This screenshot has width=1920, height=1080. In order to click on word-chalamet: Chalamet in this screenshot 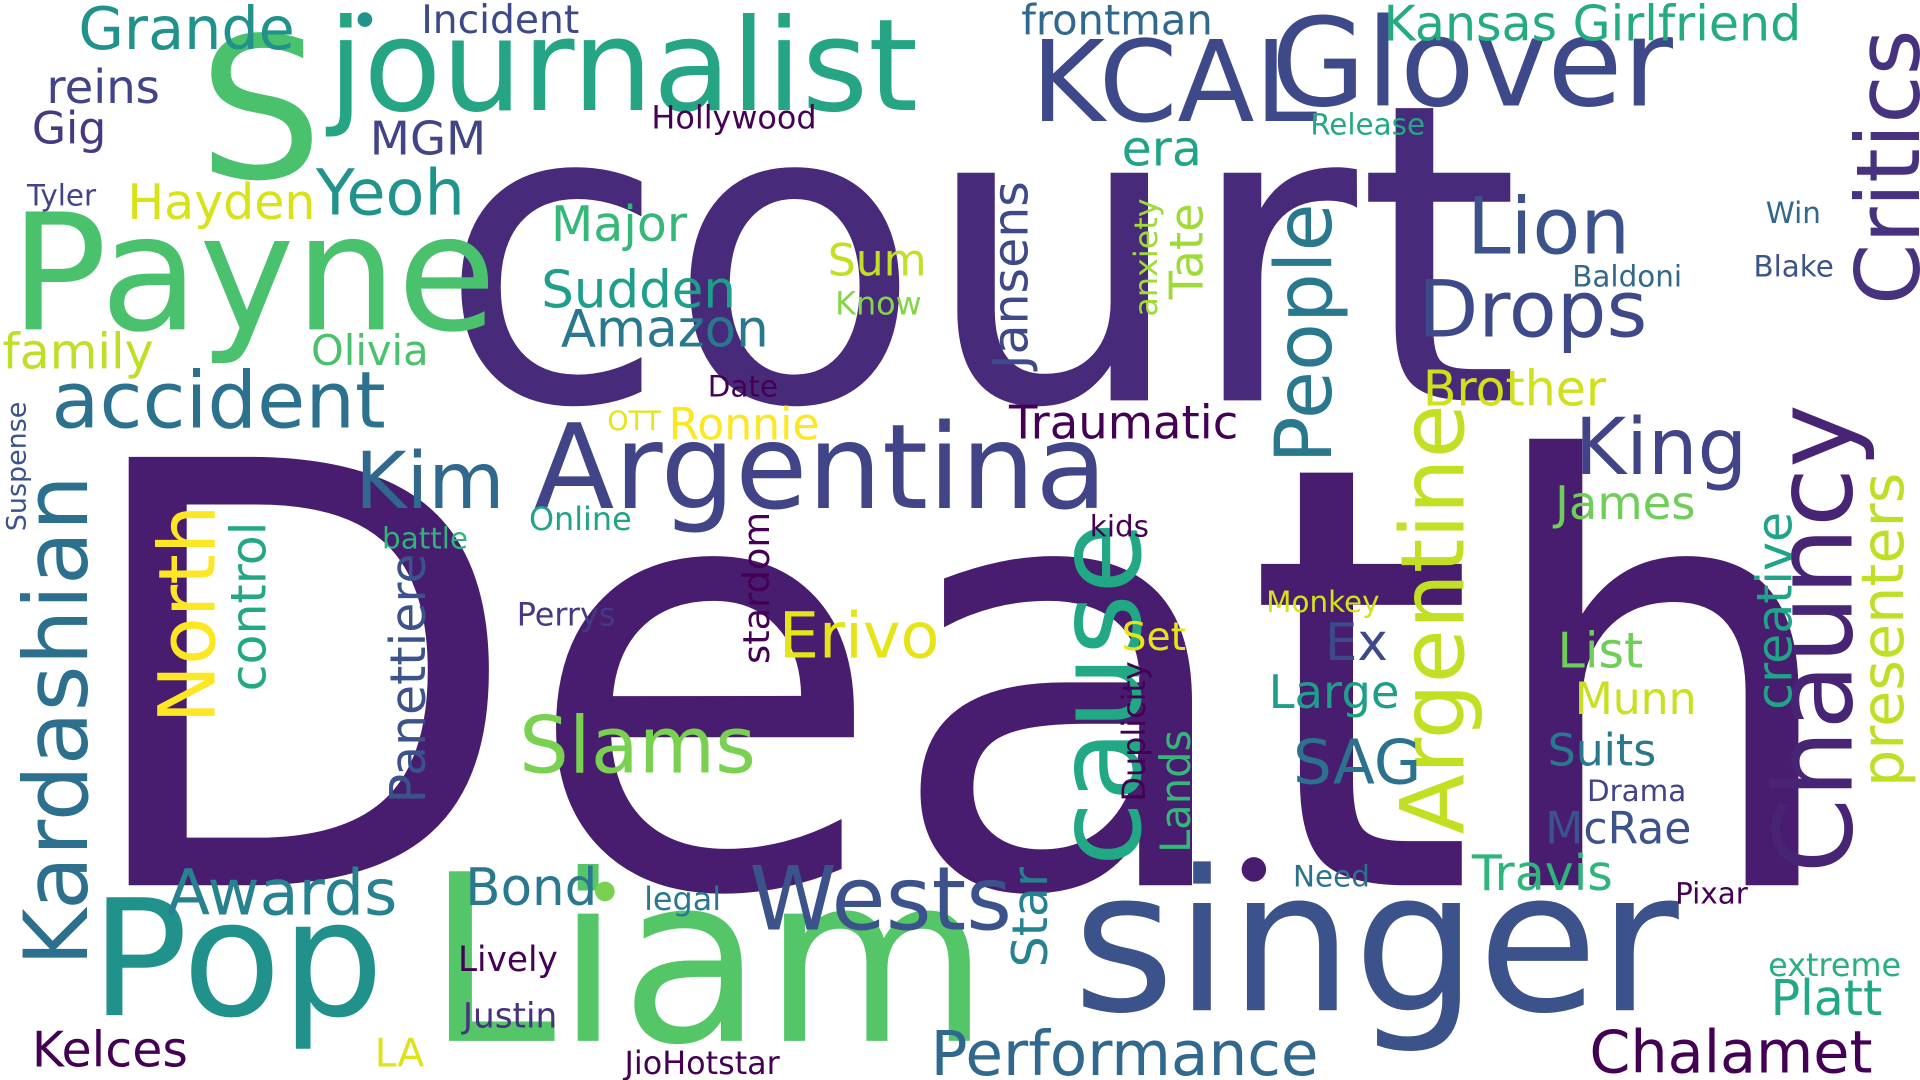, I will do `click(1731, 1049)`.